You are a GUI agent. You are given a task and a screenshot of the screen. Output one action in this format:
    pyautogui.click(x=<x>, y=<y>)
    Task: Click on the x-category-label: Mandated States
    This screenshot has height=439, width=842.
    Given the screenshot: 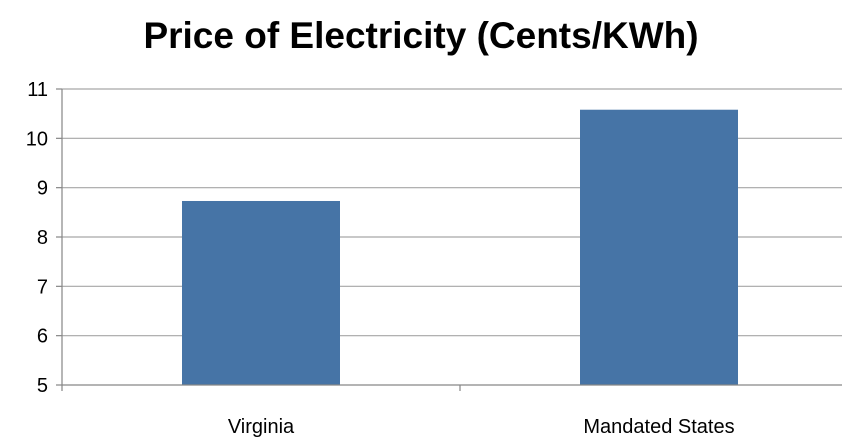 What is the action you would take?
    pyautogui.click(x=658, y=427)
    